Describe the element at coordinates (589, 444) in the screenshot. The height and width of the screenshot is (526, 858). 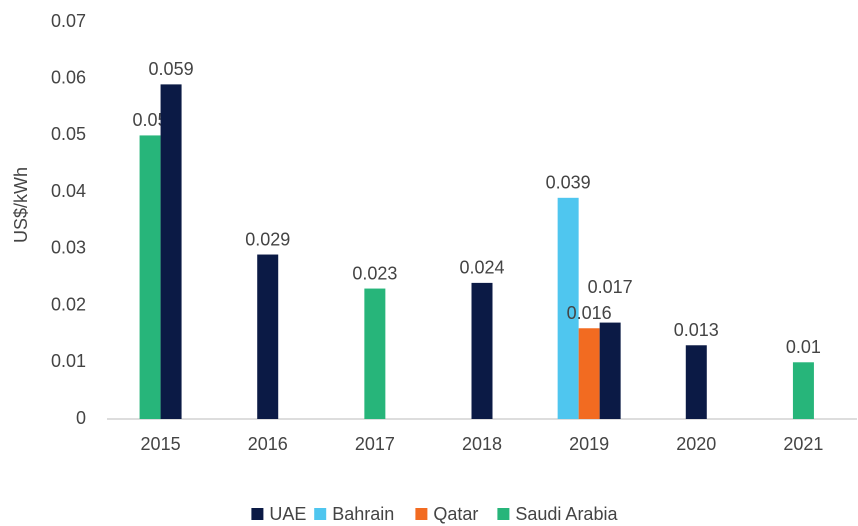
I see `x-tick-label: 2019` at that location.